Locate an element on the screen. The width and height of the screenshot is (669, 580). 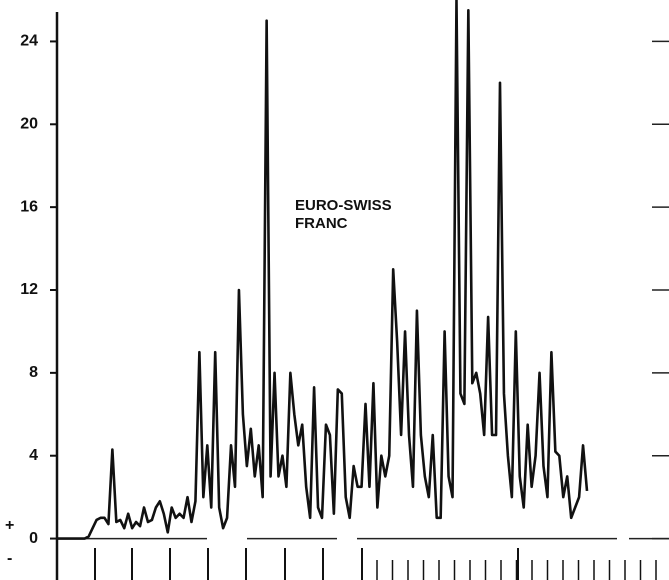
annotation: EURO-SWISS is located at coordinates (343, 205).